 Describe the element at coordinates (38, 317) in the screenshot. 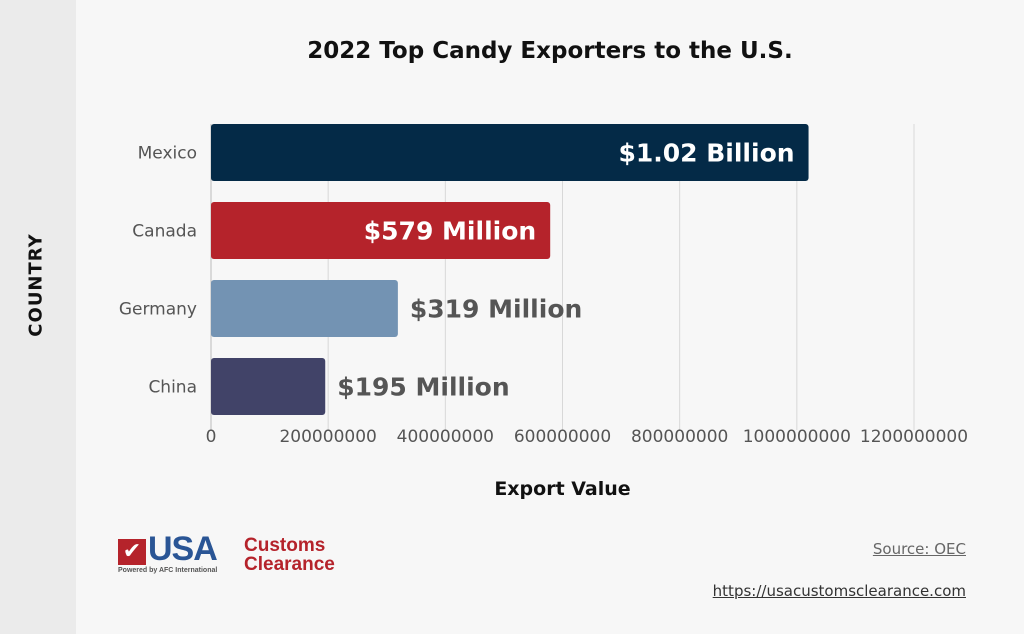

I see `left-strip` at that location.